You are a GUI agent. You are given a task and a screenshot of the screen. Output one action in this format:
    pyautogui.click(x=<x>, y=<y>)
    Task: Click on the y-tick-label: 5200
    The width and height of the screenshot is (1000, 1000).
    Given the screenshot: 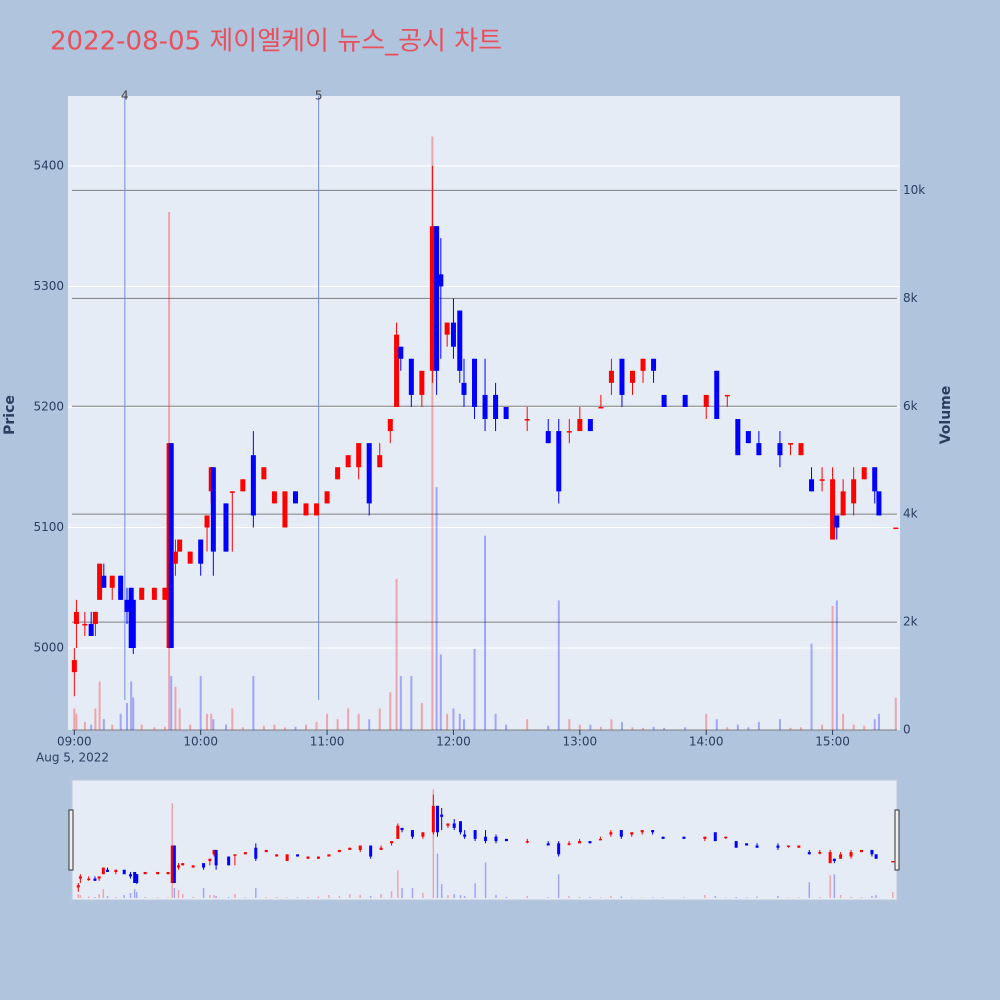 What is the action you would take?
    pyautogui.click(x=48, y=406)
    